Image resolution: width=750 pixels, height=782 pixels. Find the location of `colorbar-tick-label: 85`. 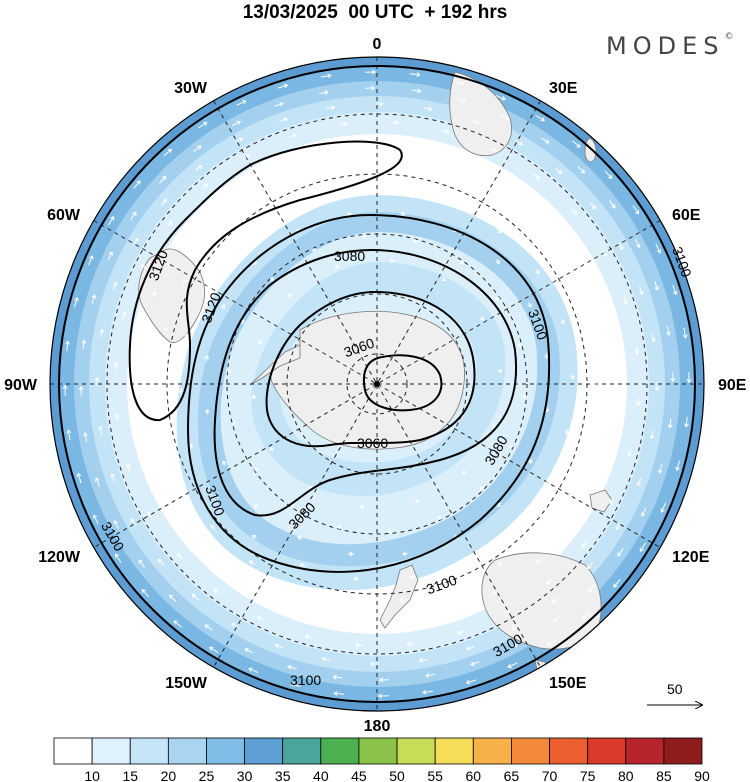

colorbar-tick-label: 85 is located at coordinates (664, 775).